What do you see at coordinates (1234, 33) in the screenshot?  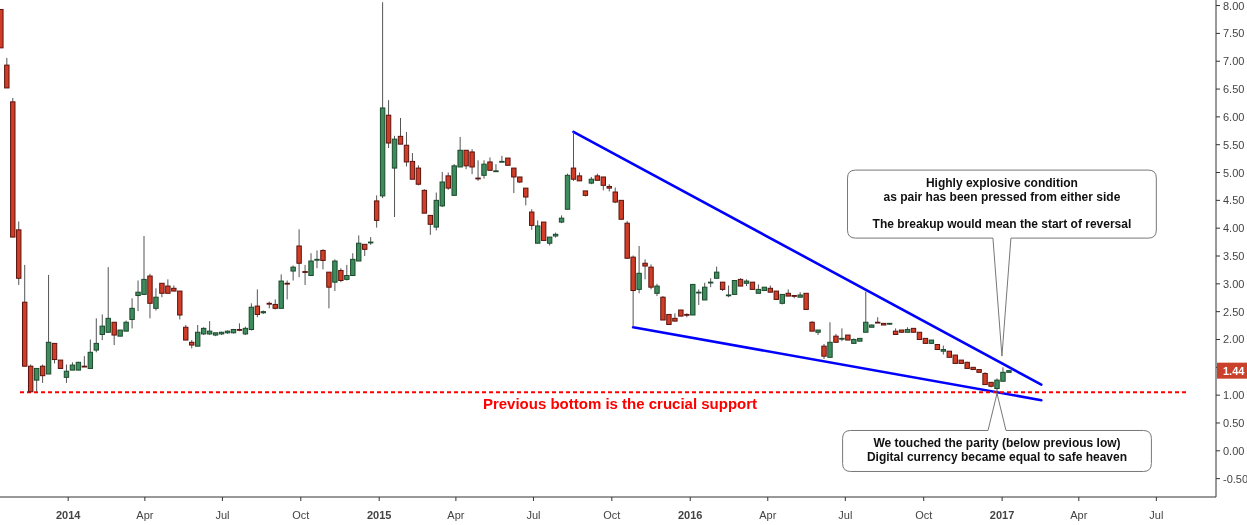 I see `y-tick-label: 7.50` at bounding box center [1234, 33].